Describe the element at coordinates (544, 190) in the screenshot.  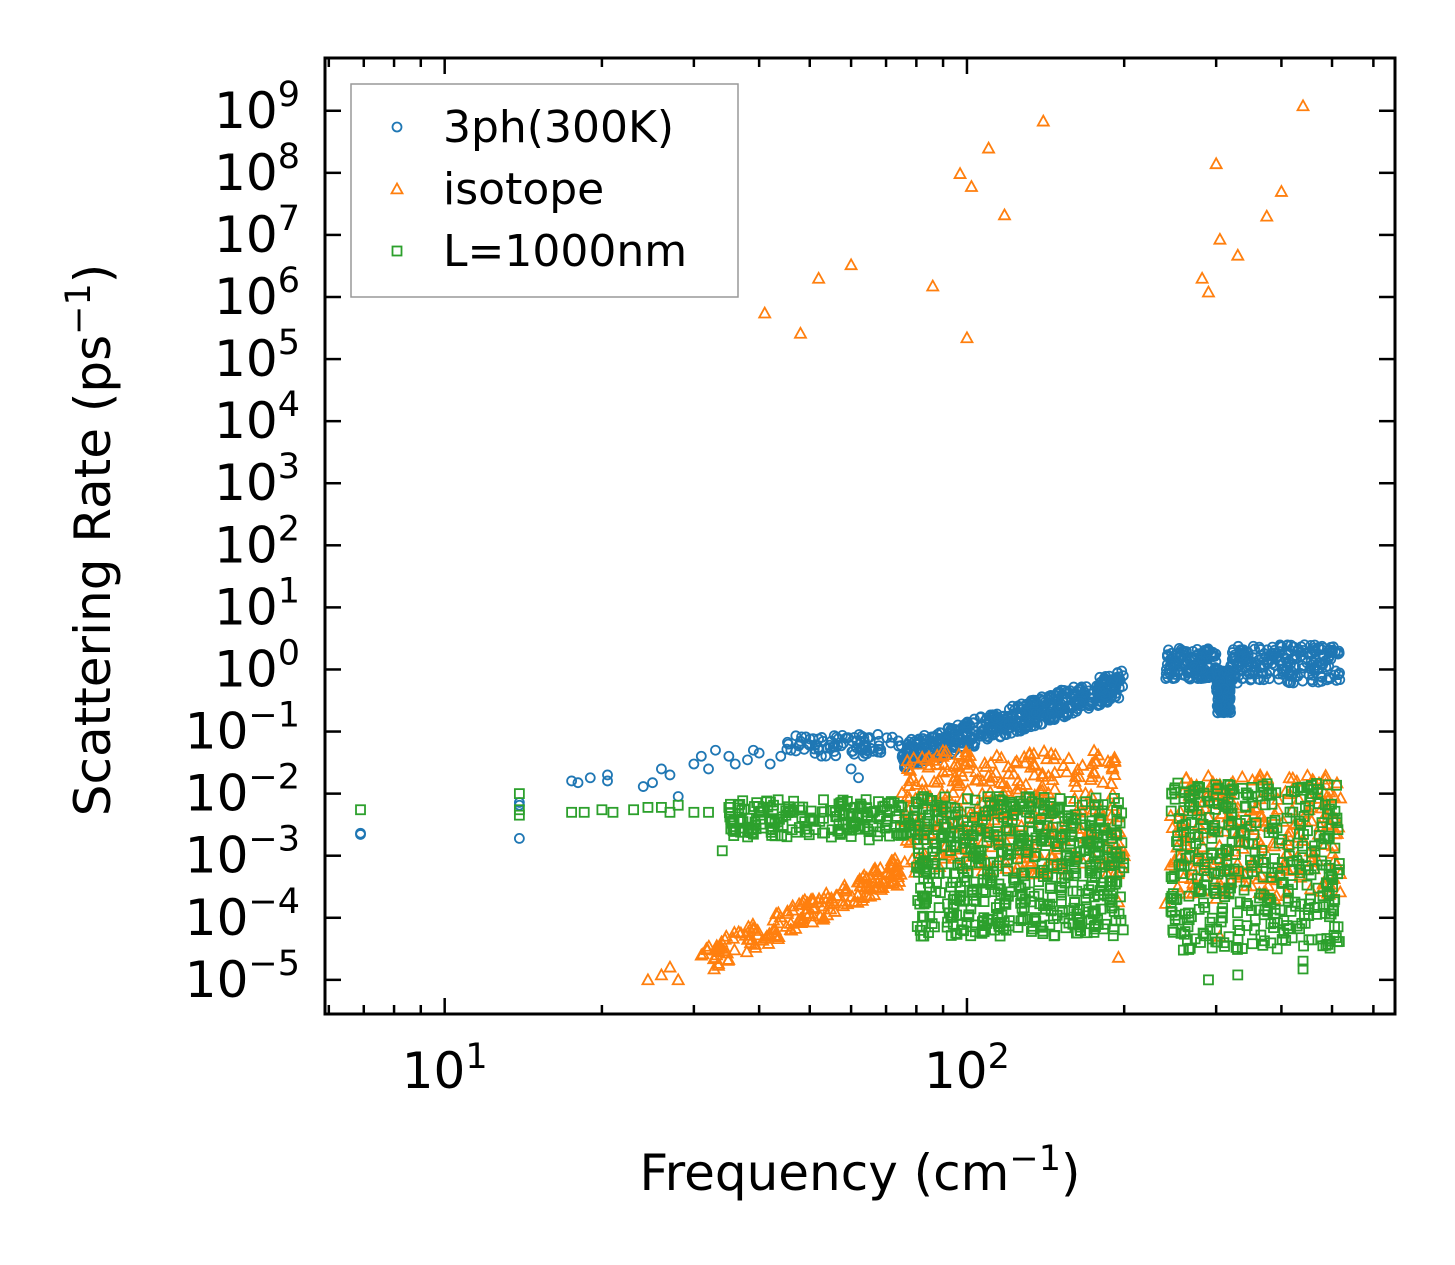
I see `legend-box` at that location.